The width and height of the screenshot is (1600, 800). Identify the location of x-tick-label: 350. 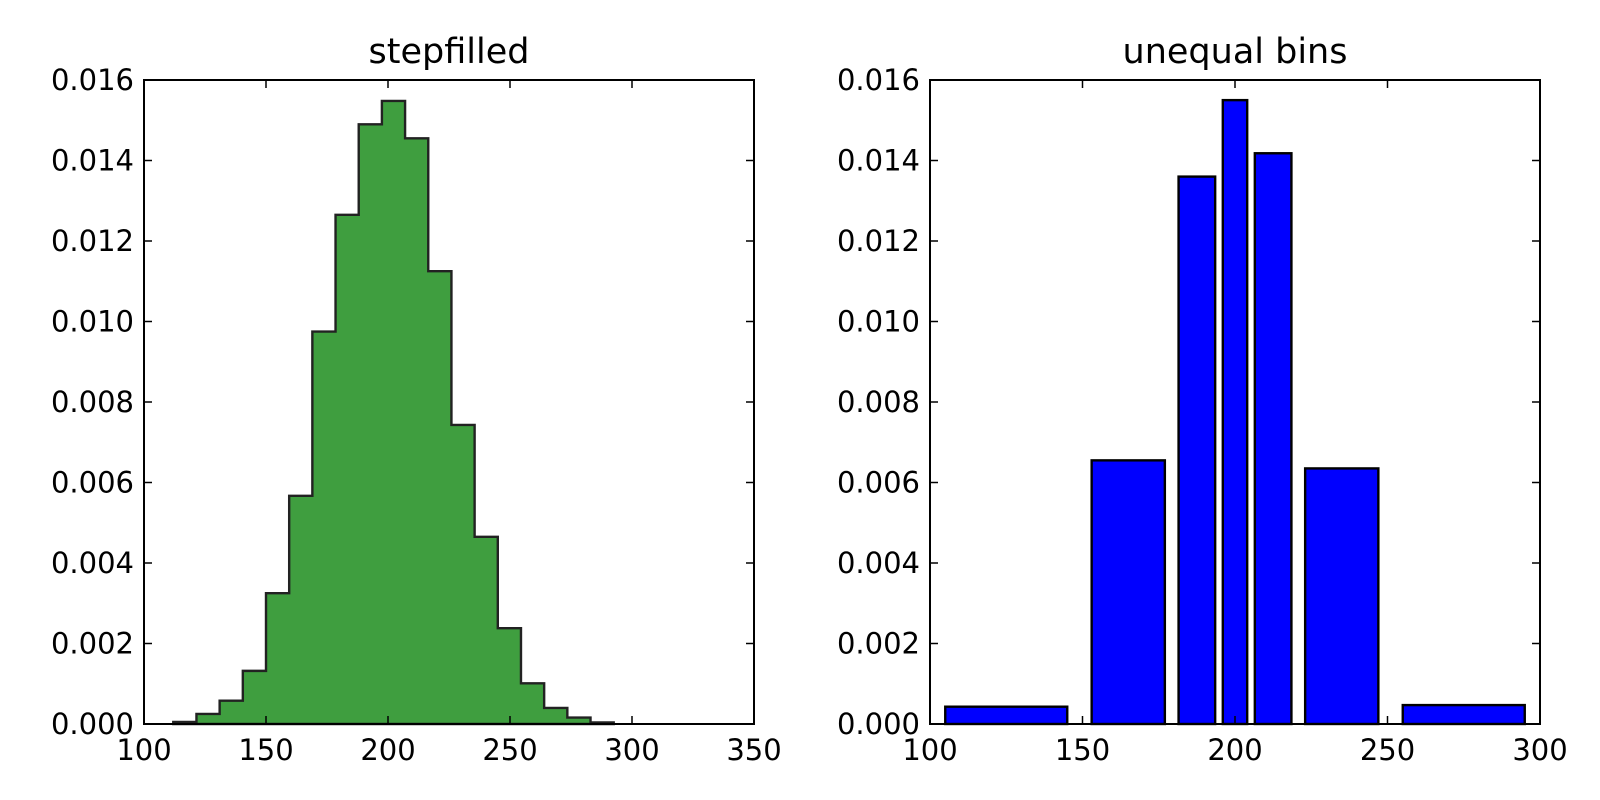
(753, 750).